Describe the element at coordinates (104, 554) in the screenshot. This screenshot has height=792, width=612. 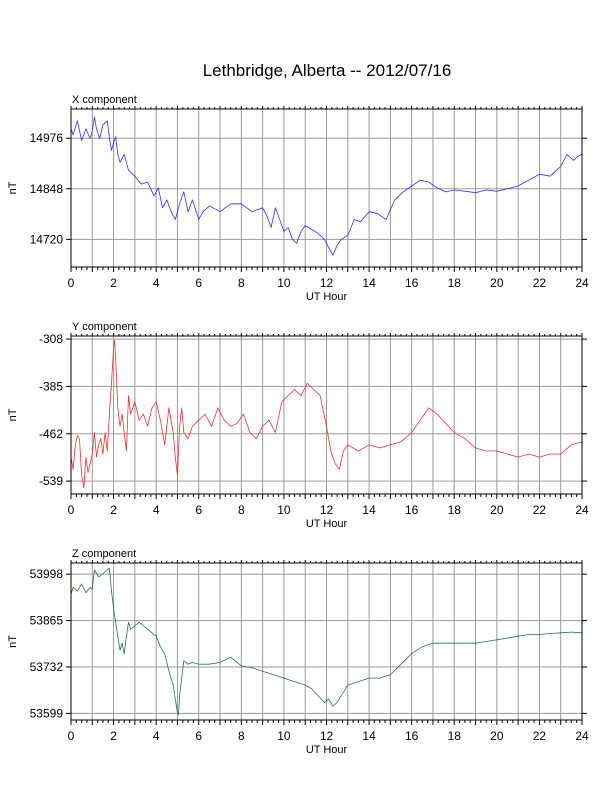
I see `panel-subtitle: Z component` at that location.